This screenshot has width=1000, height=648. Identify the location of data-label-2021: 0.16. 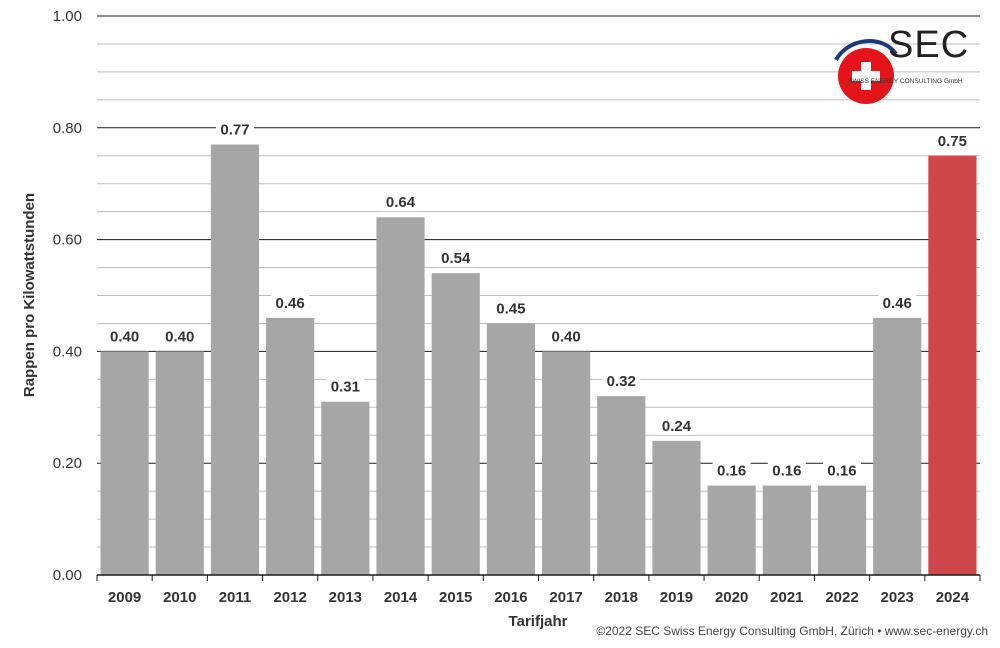
(786, 471).